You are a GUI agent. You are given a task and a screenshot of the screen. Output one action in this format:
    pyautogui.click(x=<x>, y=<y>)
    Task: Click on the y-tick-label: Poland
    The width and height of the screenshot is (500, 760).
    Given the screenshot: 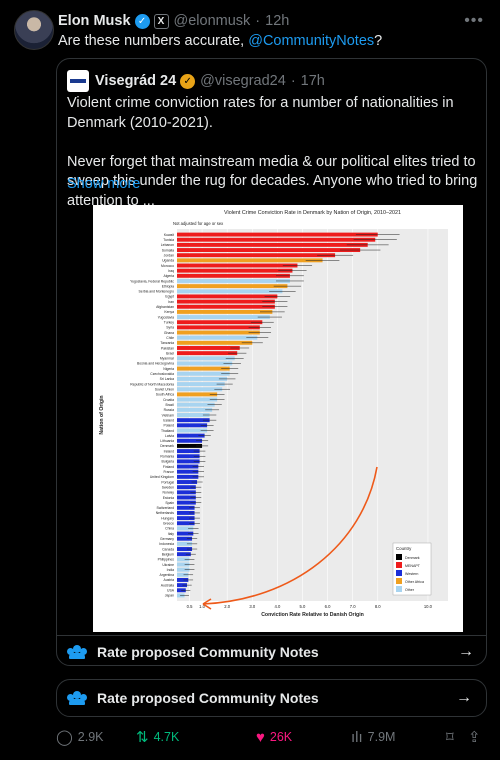 What is the action you would take?
    pyautogui.click(x=168, y=426)
    